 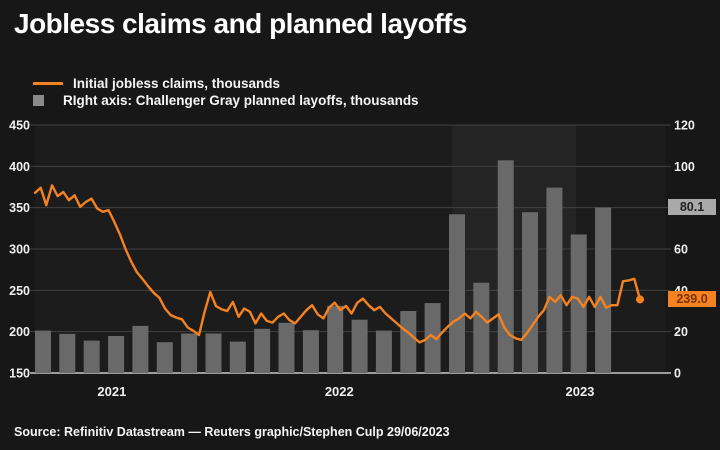 I want to click on claims-badge: 239.0, so click(x=692, y=299).